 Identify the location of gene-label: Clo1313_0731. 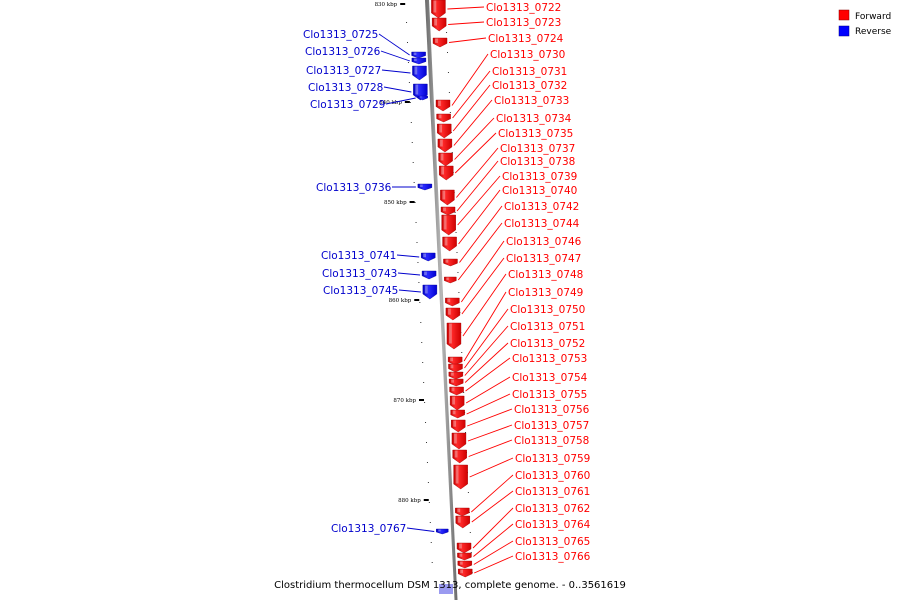
(529, 72).